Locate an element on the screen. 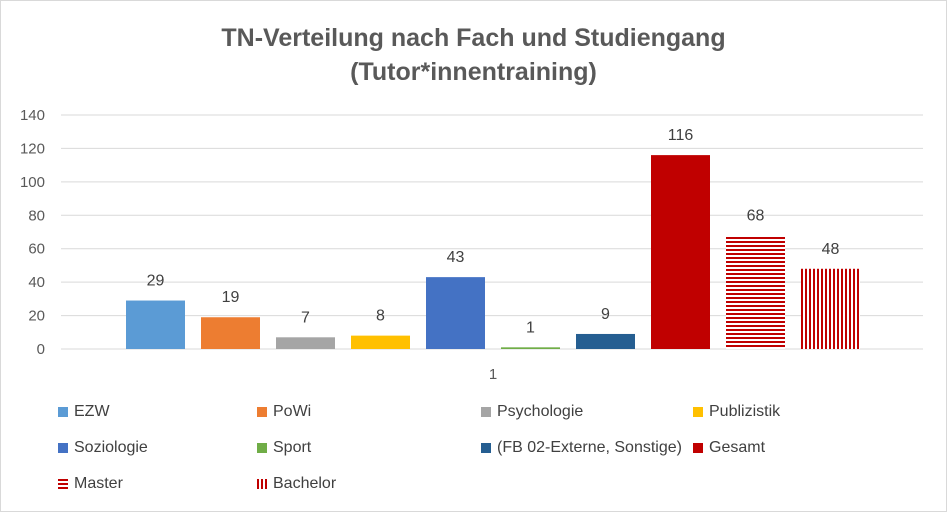 Image resolution: width=947 pixels, height=512 pixels. legend-label: Gesamt is located at coordinates (737, 447).